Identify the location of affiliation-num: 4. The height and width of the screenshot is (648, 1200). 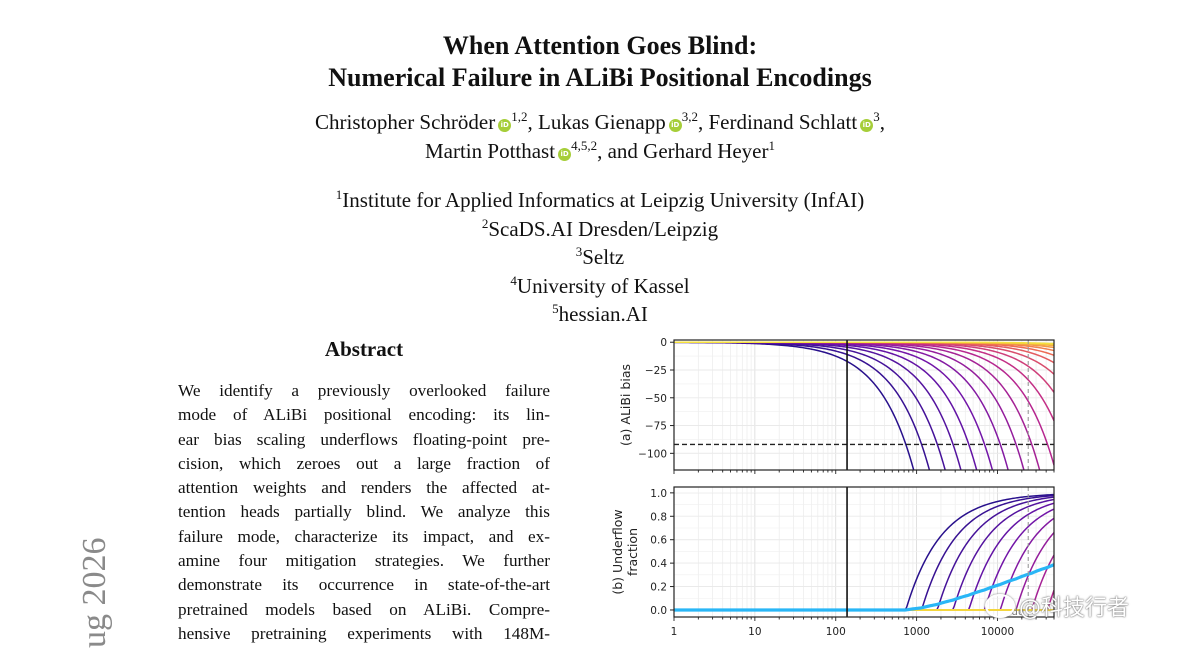
(513, 280).